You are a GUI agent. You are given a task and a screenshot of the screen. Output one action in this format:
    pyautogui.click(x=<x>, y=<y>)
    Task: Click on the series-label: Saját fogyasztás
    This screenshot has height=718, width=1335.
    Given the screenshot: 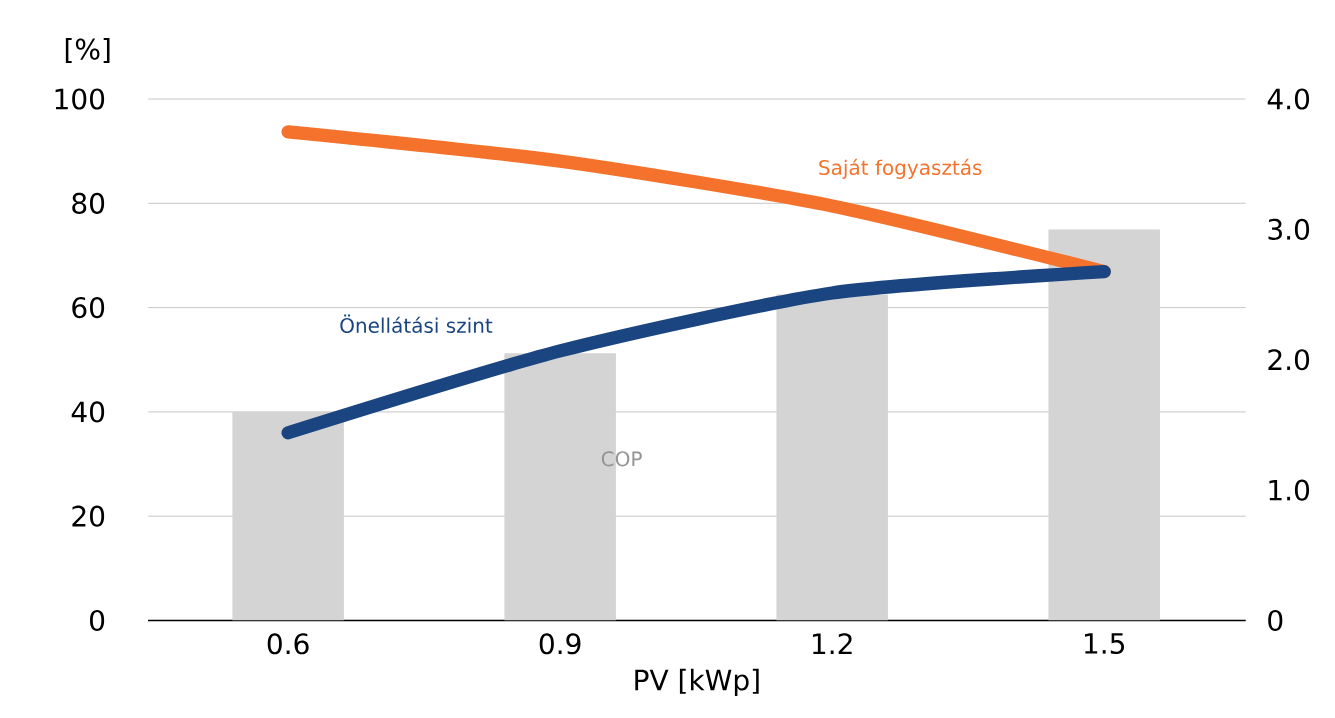 What is the action you would take?
    pyautogui.click(x=900, y=169)
    